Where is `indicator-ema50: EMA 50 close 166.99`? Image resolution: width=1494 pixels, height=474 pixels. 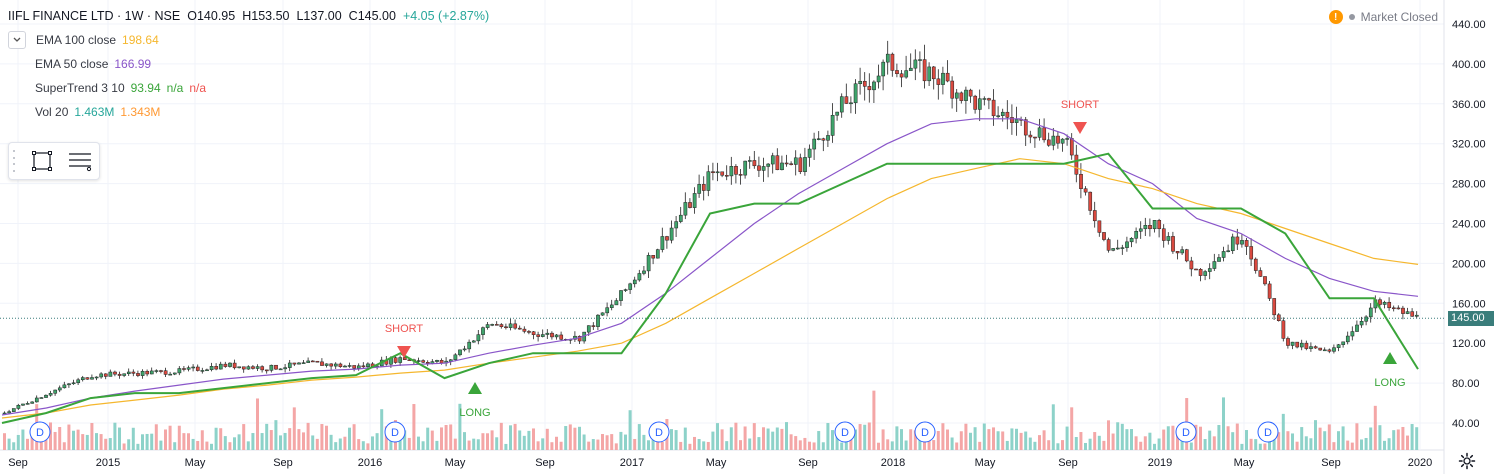
indicator-ema50: EMA 50 close 166.99 is located at coordinates (262, 64).